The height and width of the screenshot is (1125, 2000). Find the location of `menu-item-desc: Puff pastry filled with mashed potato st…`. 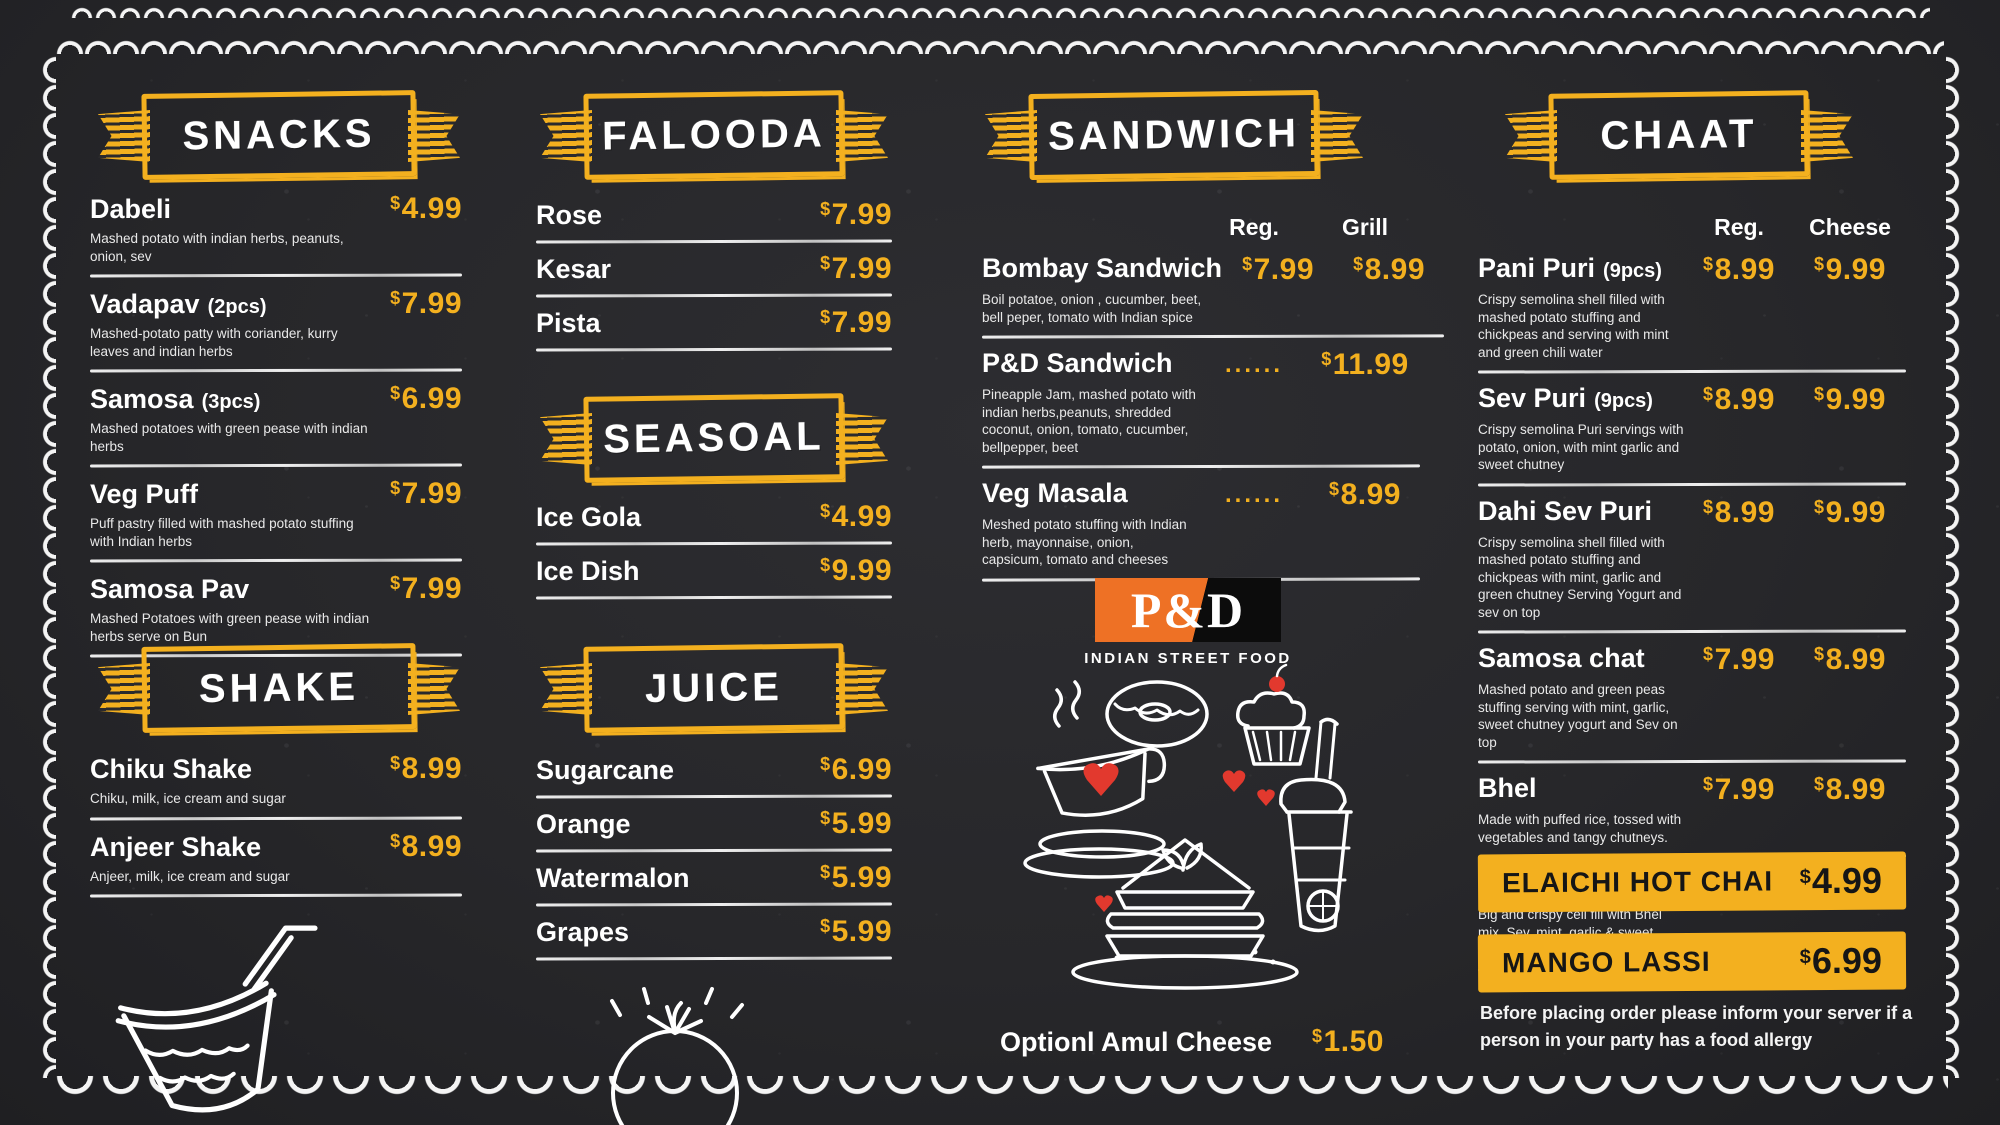

menu-item-desc: Puff pastry filled with mashed potato st… is located at coordinates (222, 532).